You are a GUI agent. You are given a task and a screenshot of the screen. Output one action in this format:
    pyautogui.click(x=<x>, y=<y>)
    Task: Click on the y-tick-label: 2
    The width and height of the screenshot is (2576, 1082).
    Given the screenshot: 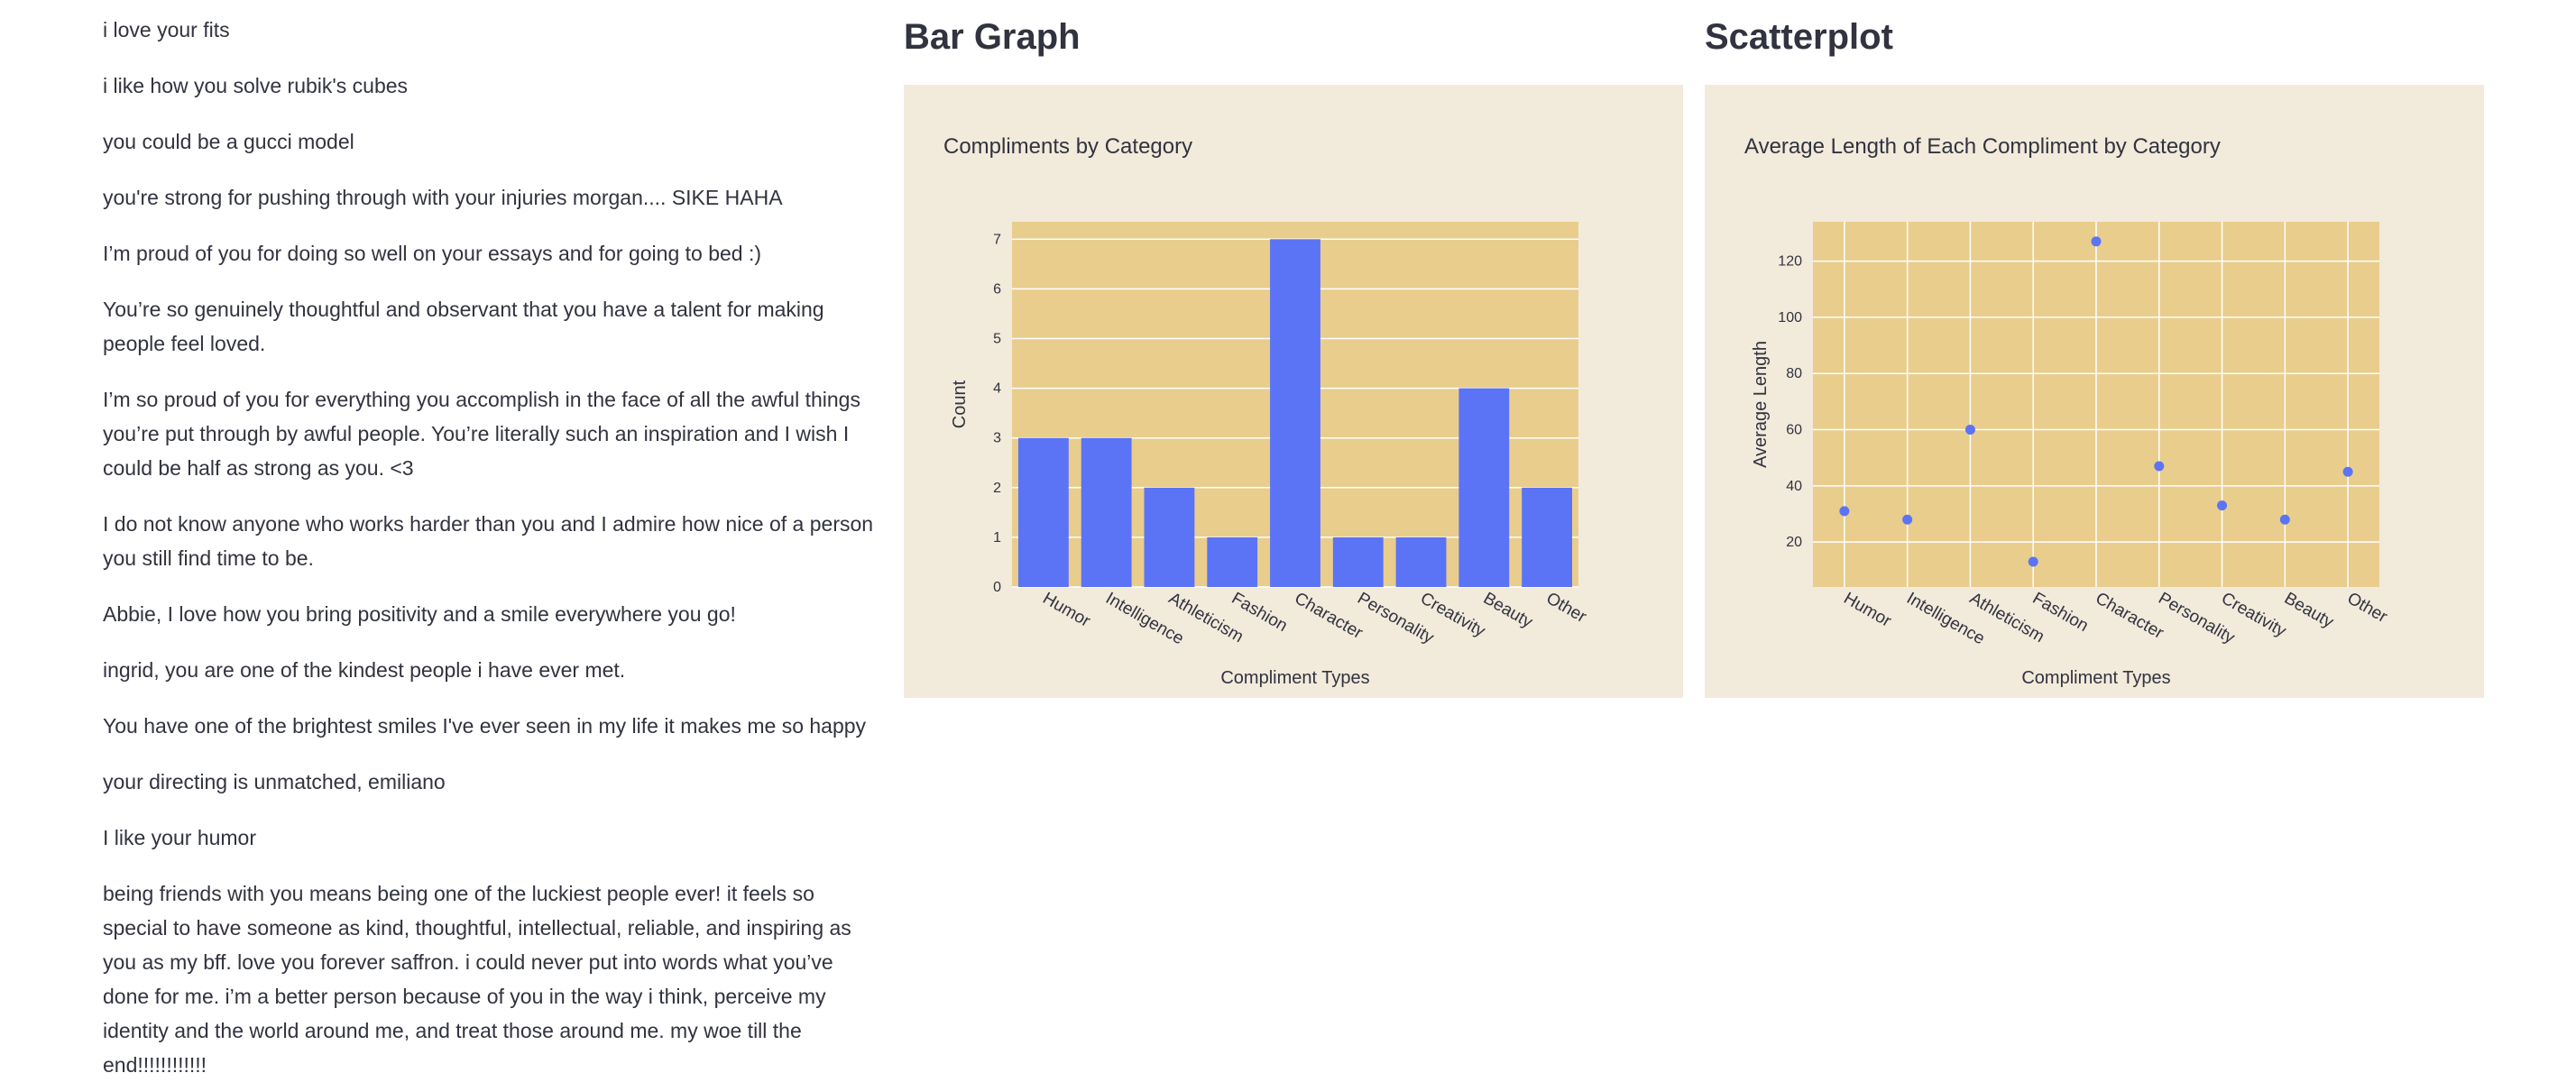 What is the action you would take?
    pyautogui.click(x=997, y=488)
    